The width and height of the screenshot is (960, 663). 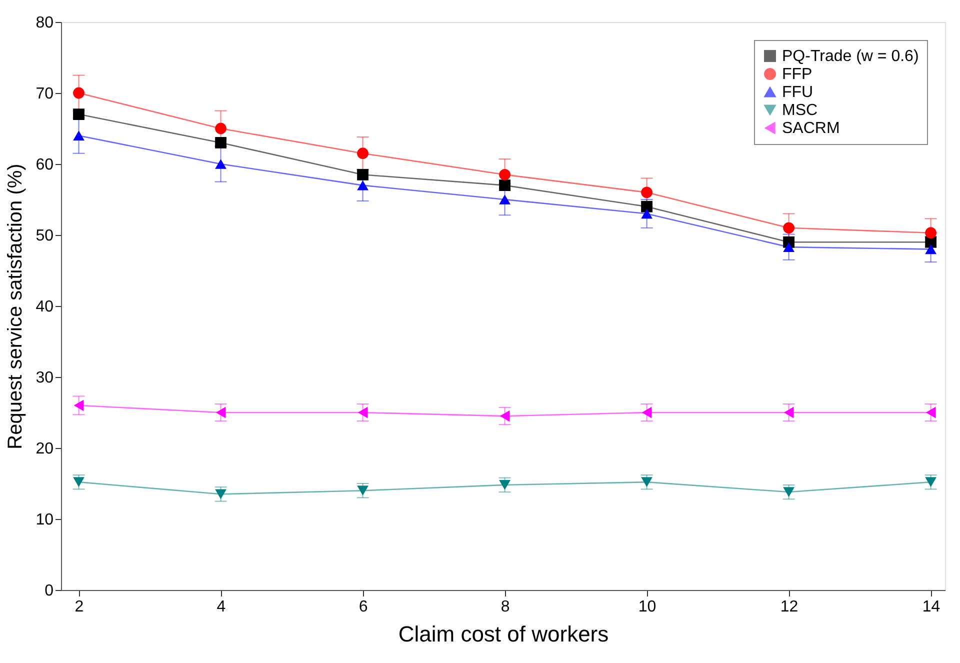 What do you see at coordinates (503, 634) in the screenshot?
I see `x-axis-title: Claim cost of workers` at bounding box center [503, 634].